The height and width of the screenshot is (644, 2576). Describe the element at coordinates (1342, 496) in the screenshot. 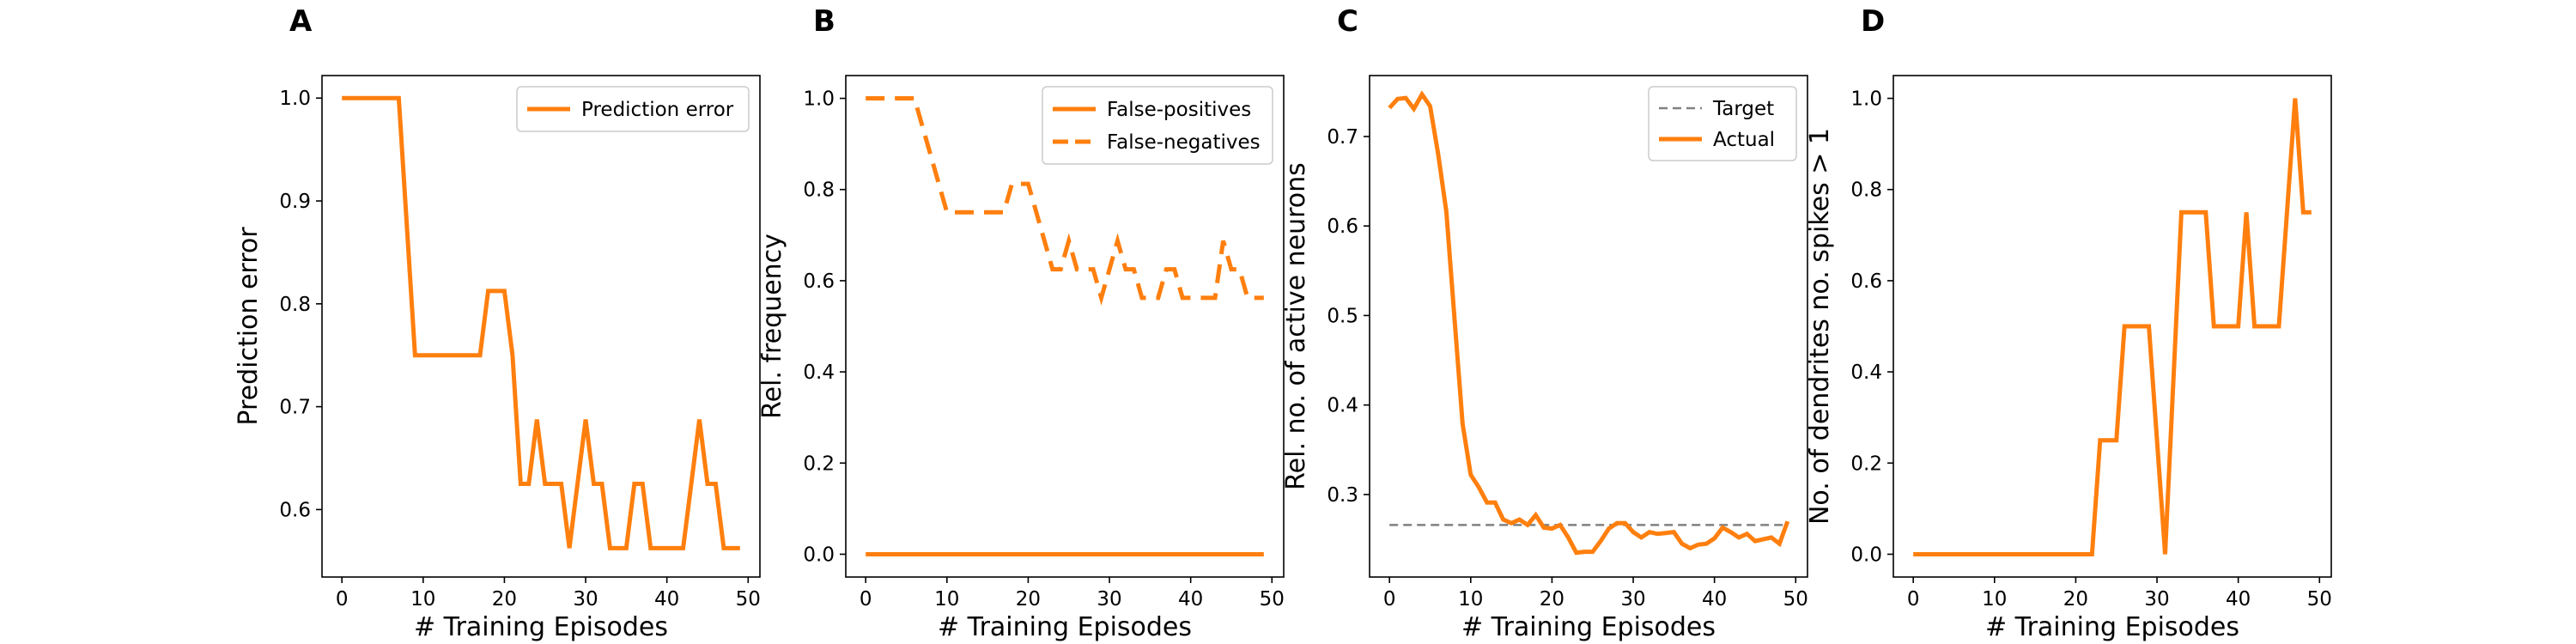

I see `y-tick-label: 0.3` at that location.